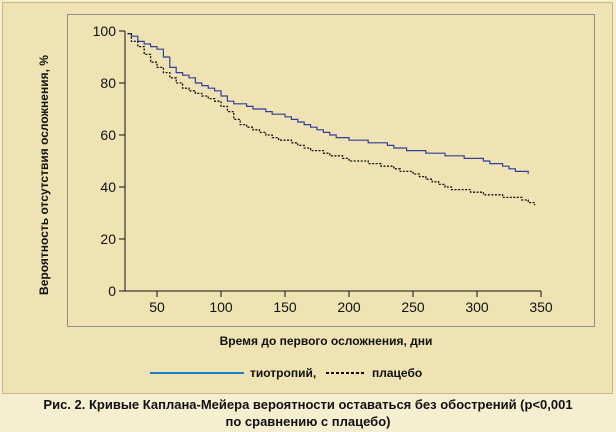  Describe the element at coordinates (349, 307) in the screenshot. I see `x-tick-label: 200` at that location.